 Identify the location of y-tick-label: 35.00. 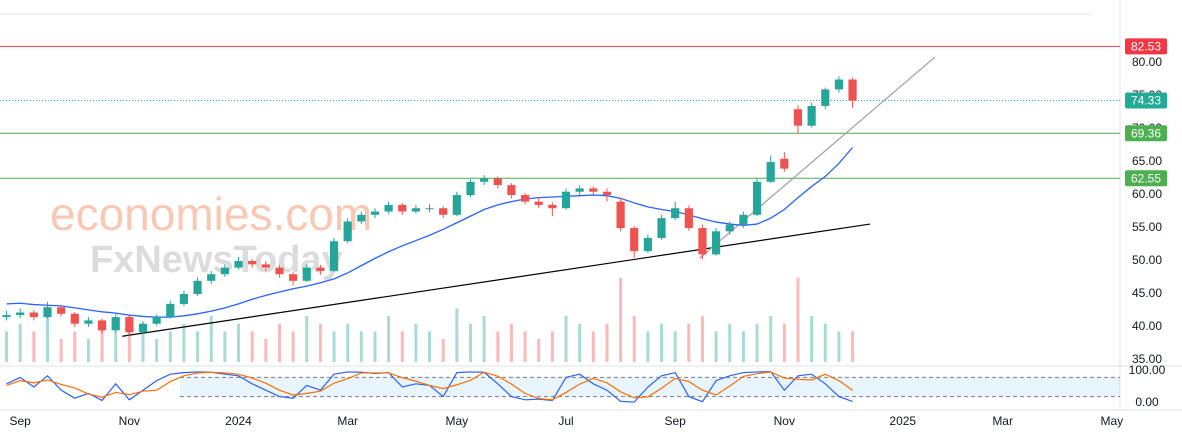
(1147, 359).